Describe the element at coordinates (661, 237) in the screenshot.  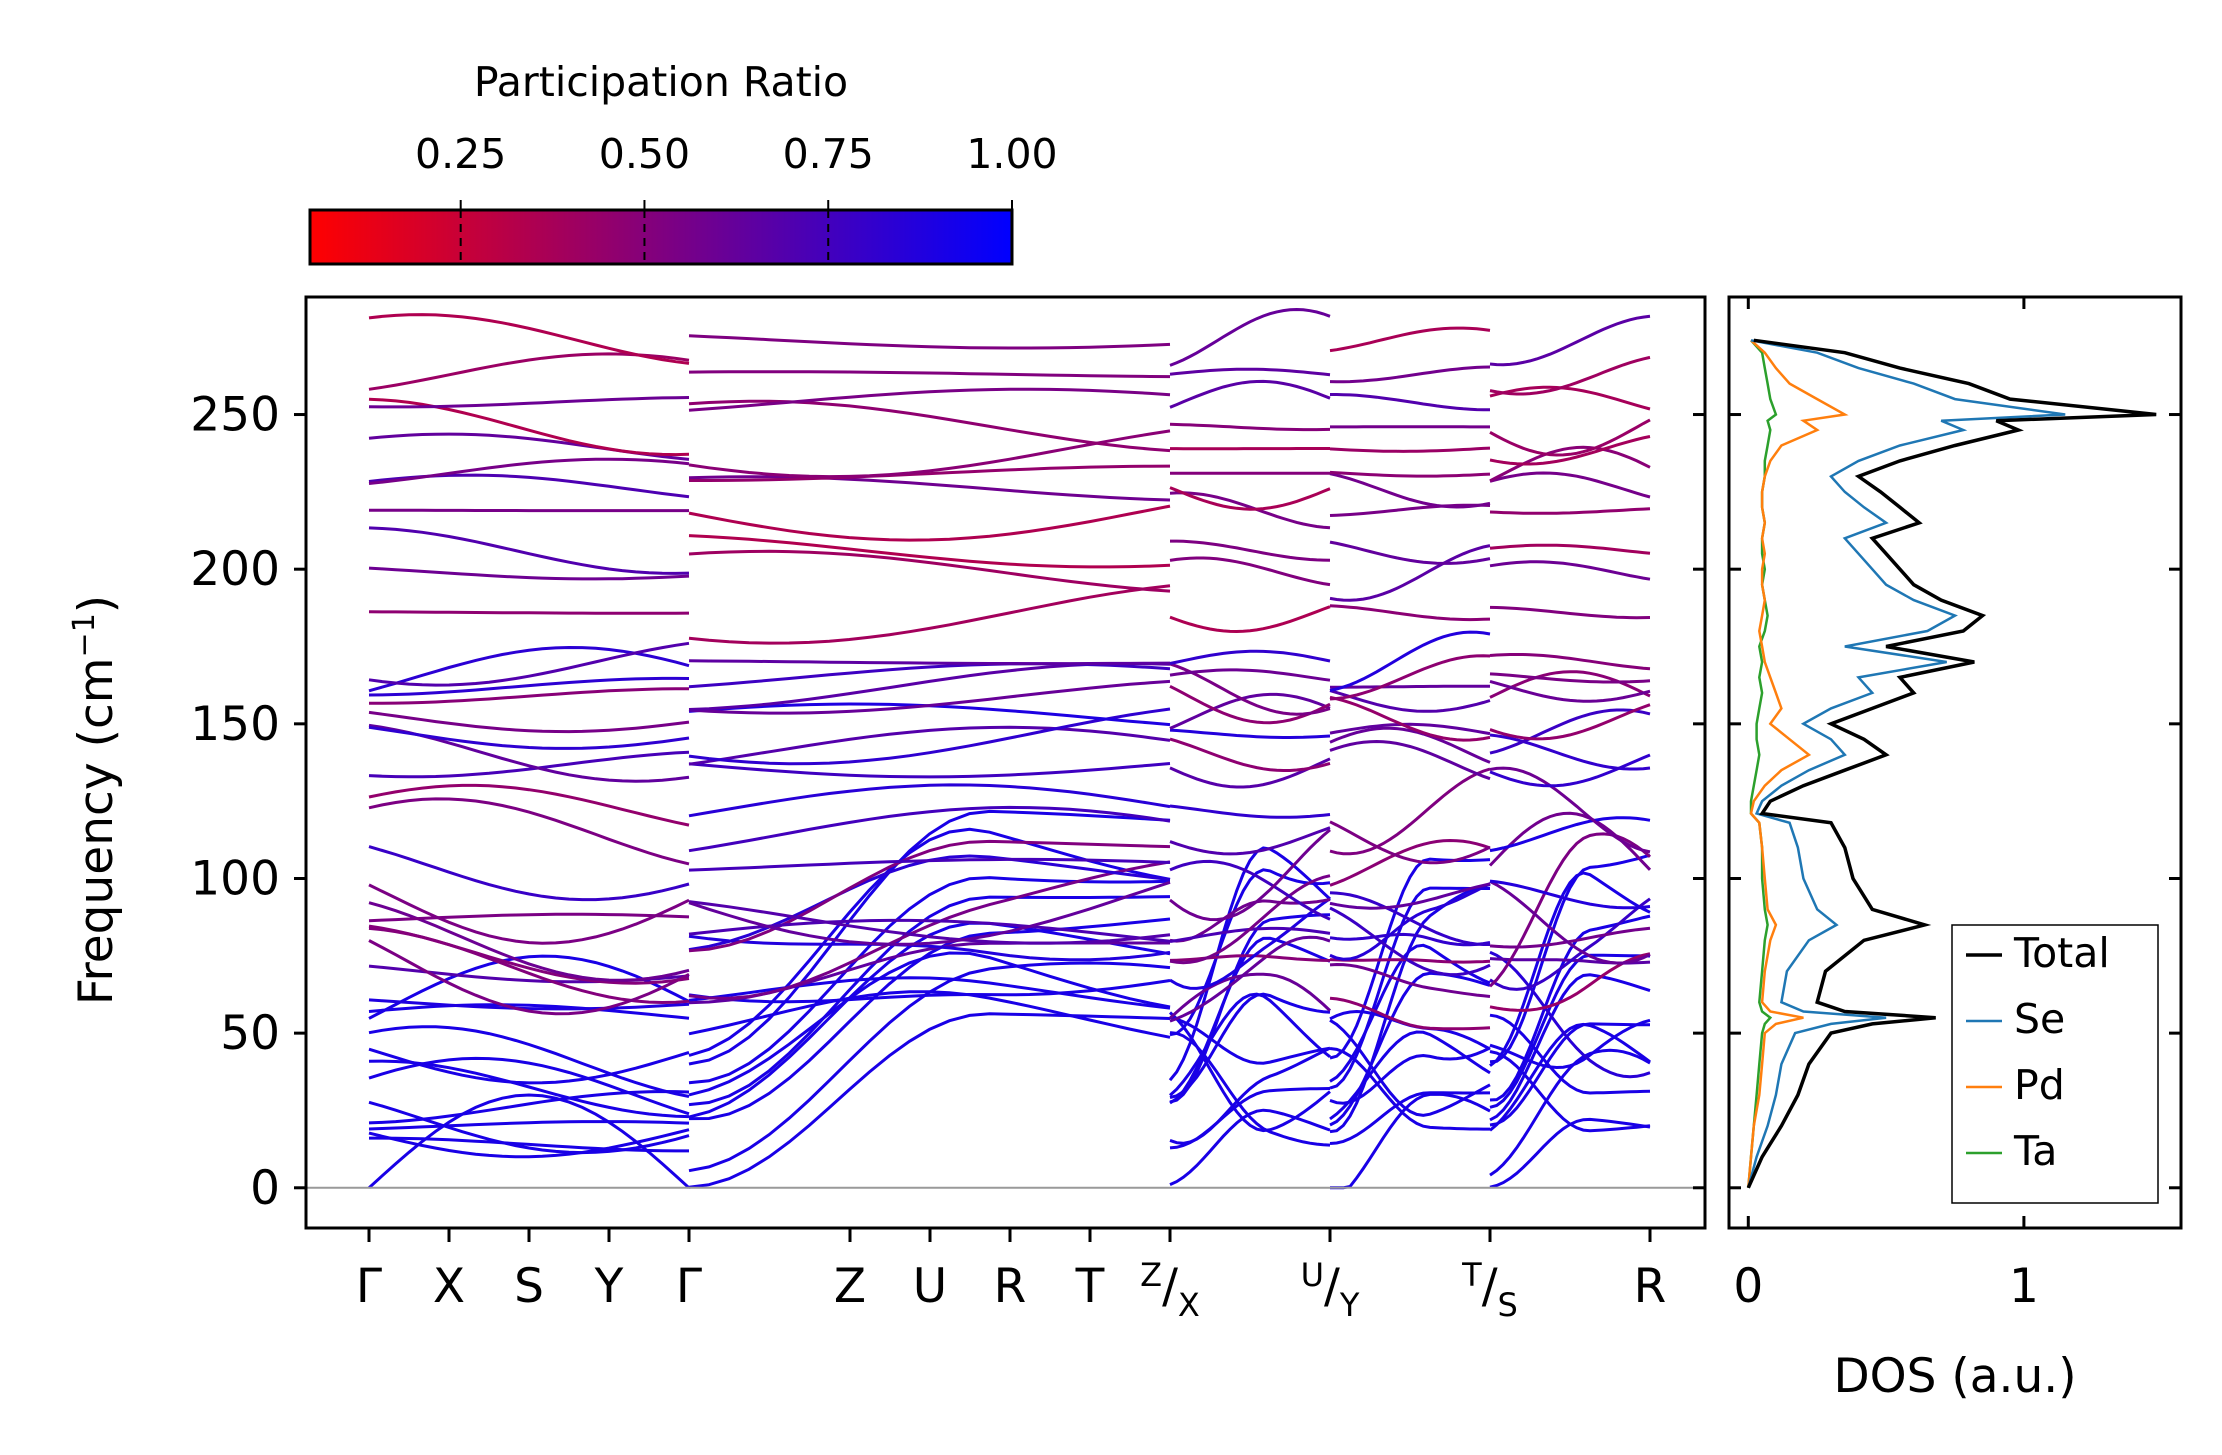
I see `colorbar-gradient` at that location.